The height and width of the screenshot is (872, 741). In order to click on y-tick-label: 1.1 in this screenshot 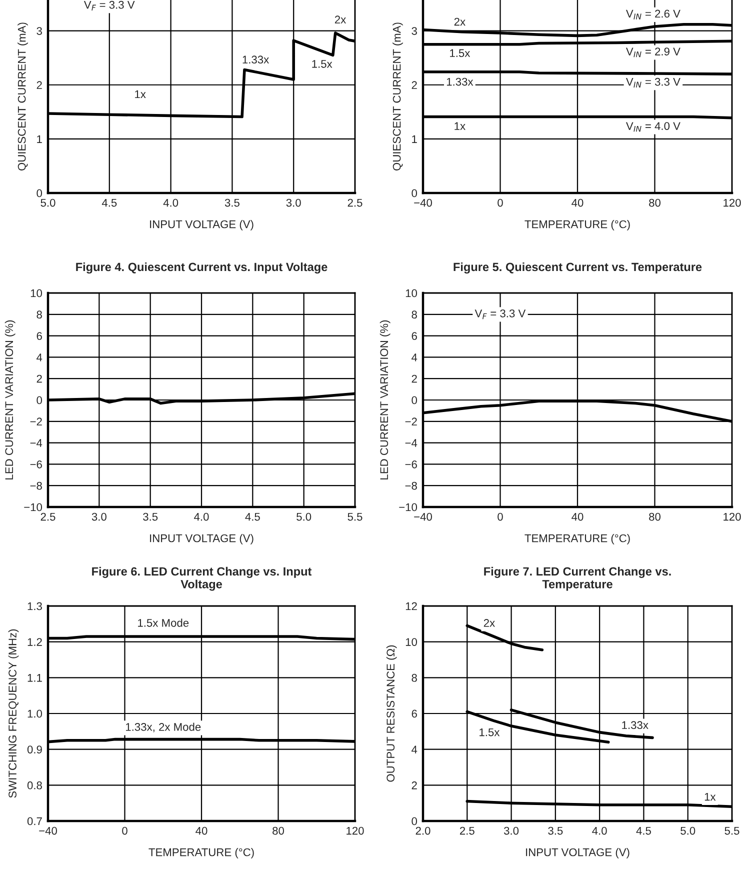, I will do `click(35, 678)`.